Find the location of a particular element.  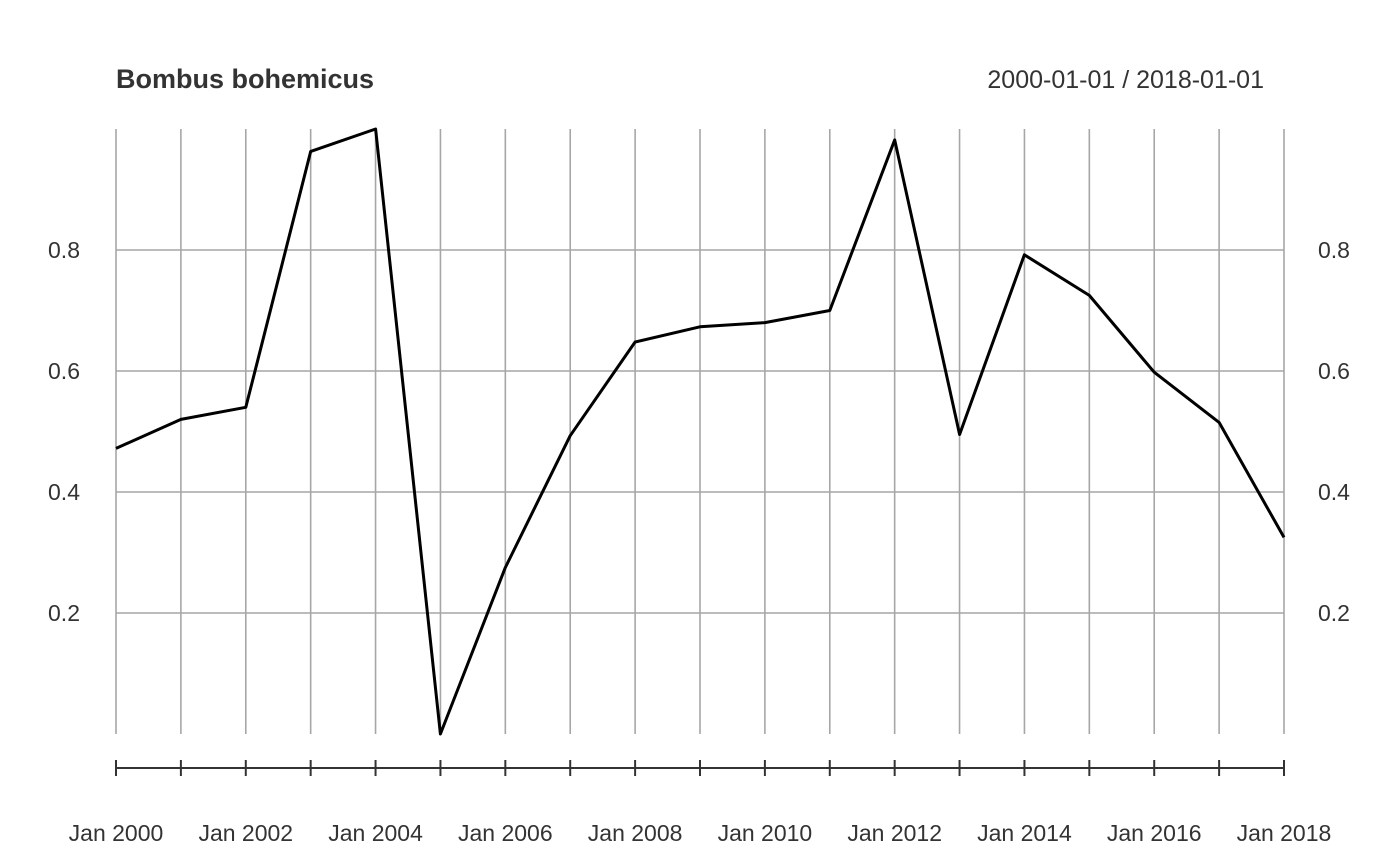

y-axis-labels-right: 0.2 0.4 0.6 0.8 is located at coordinates (1334, 431).